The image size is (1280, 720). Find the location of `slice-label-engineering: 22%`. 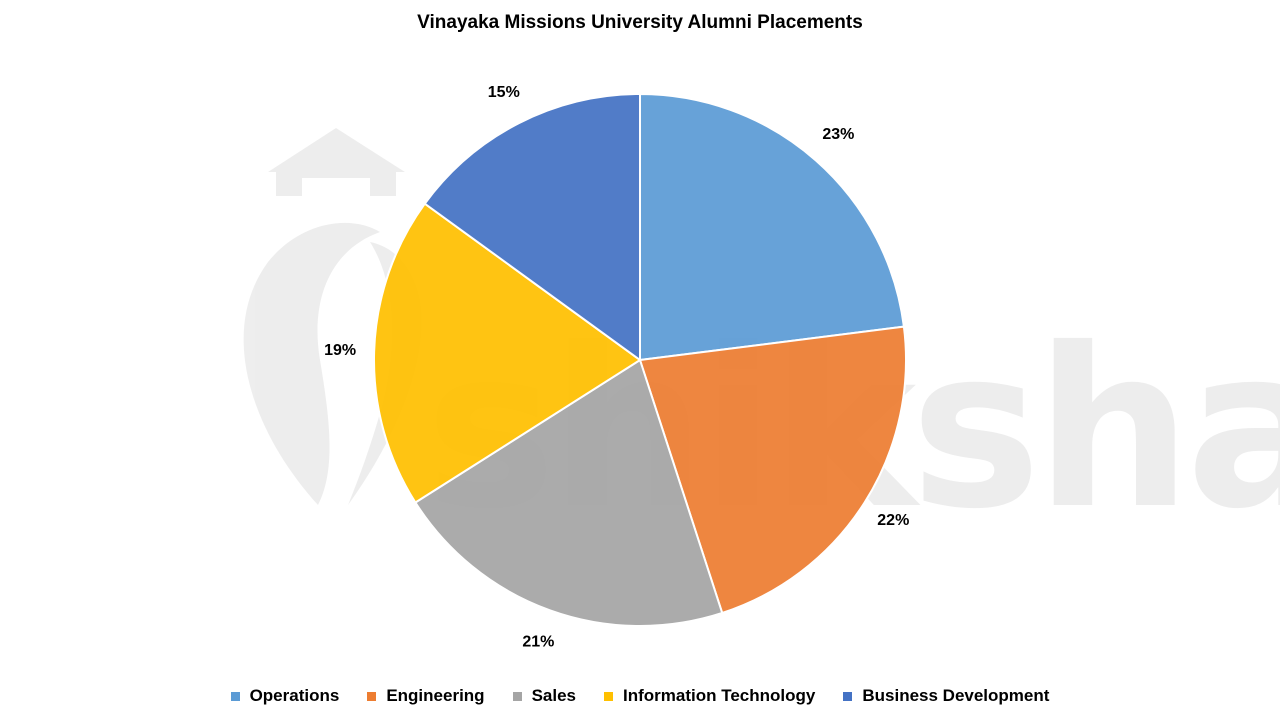

slice-label-engineering: 22% is located at coordinates (893, 520).